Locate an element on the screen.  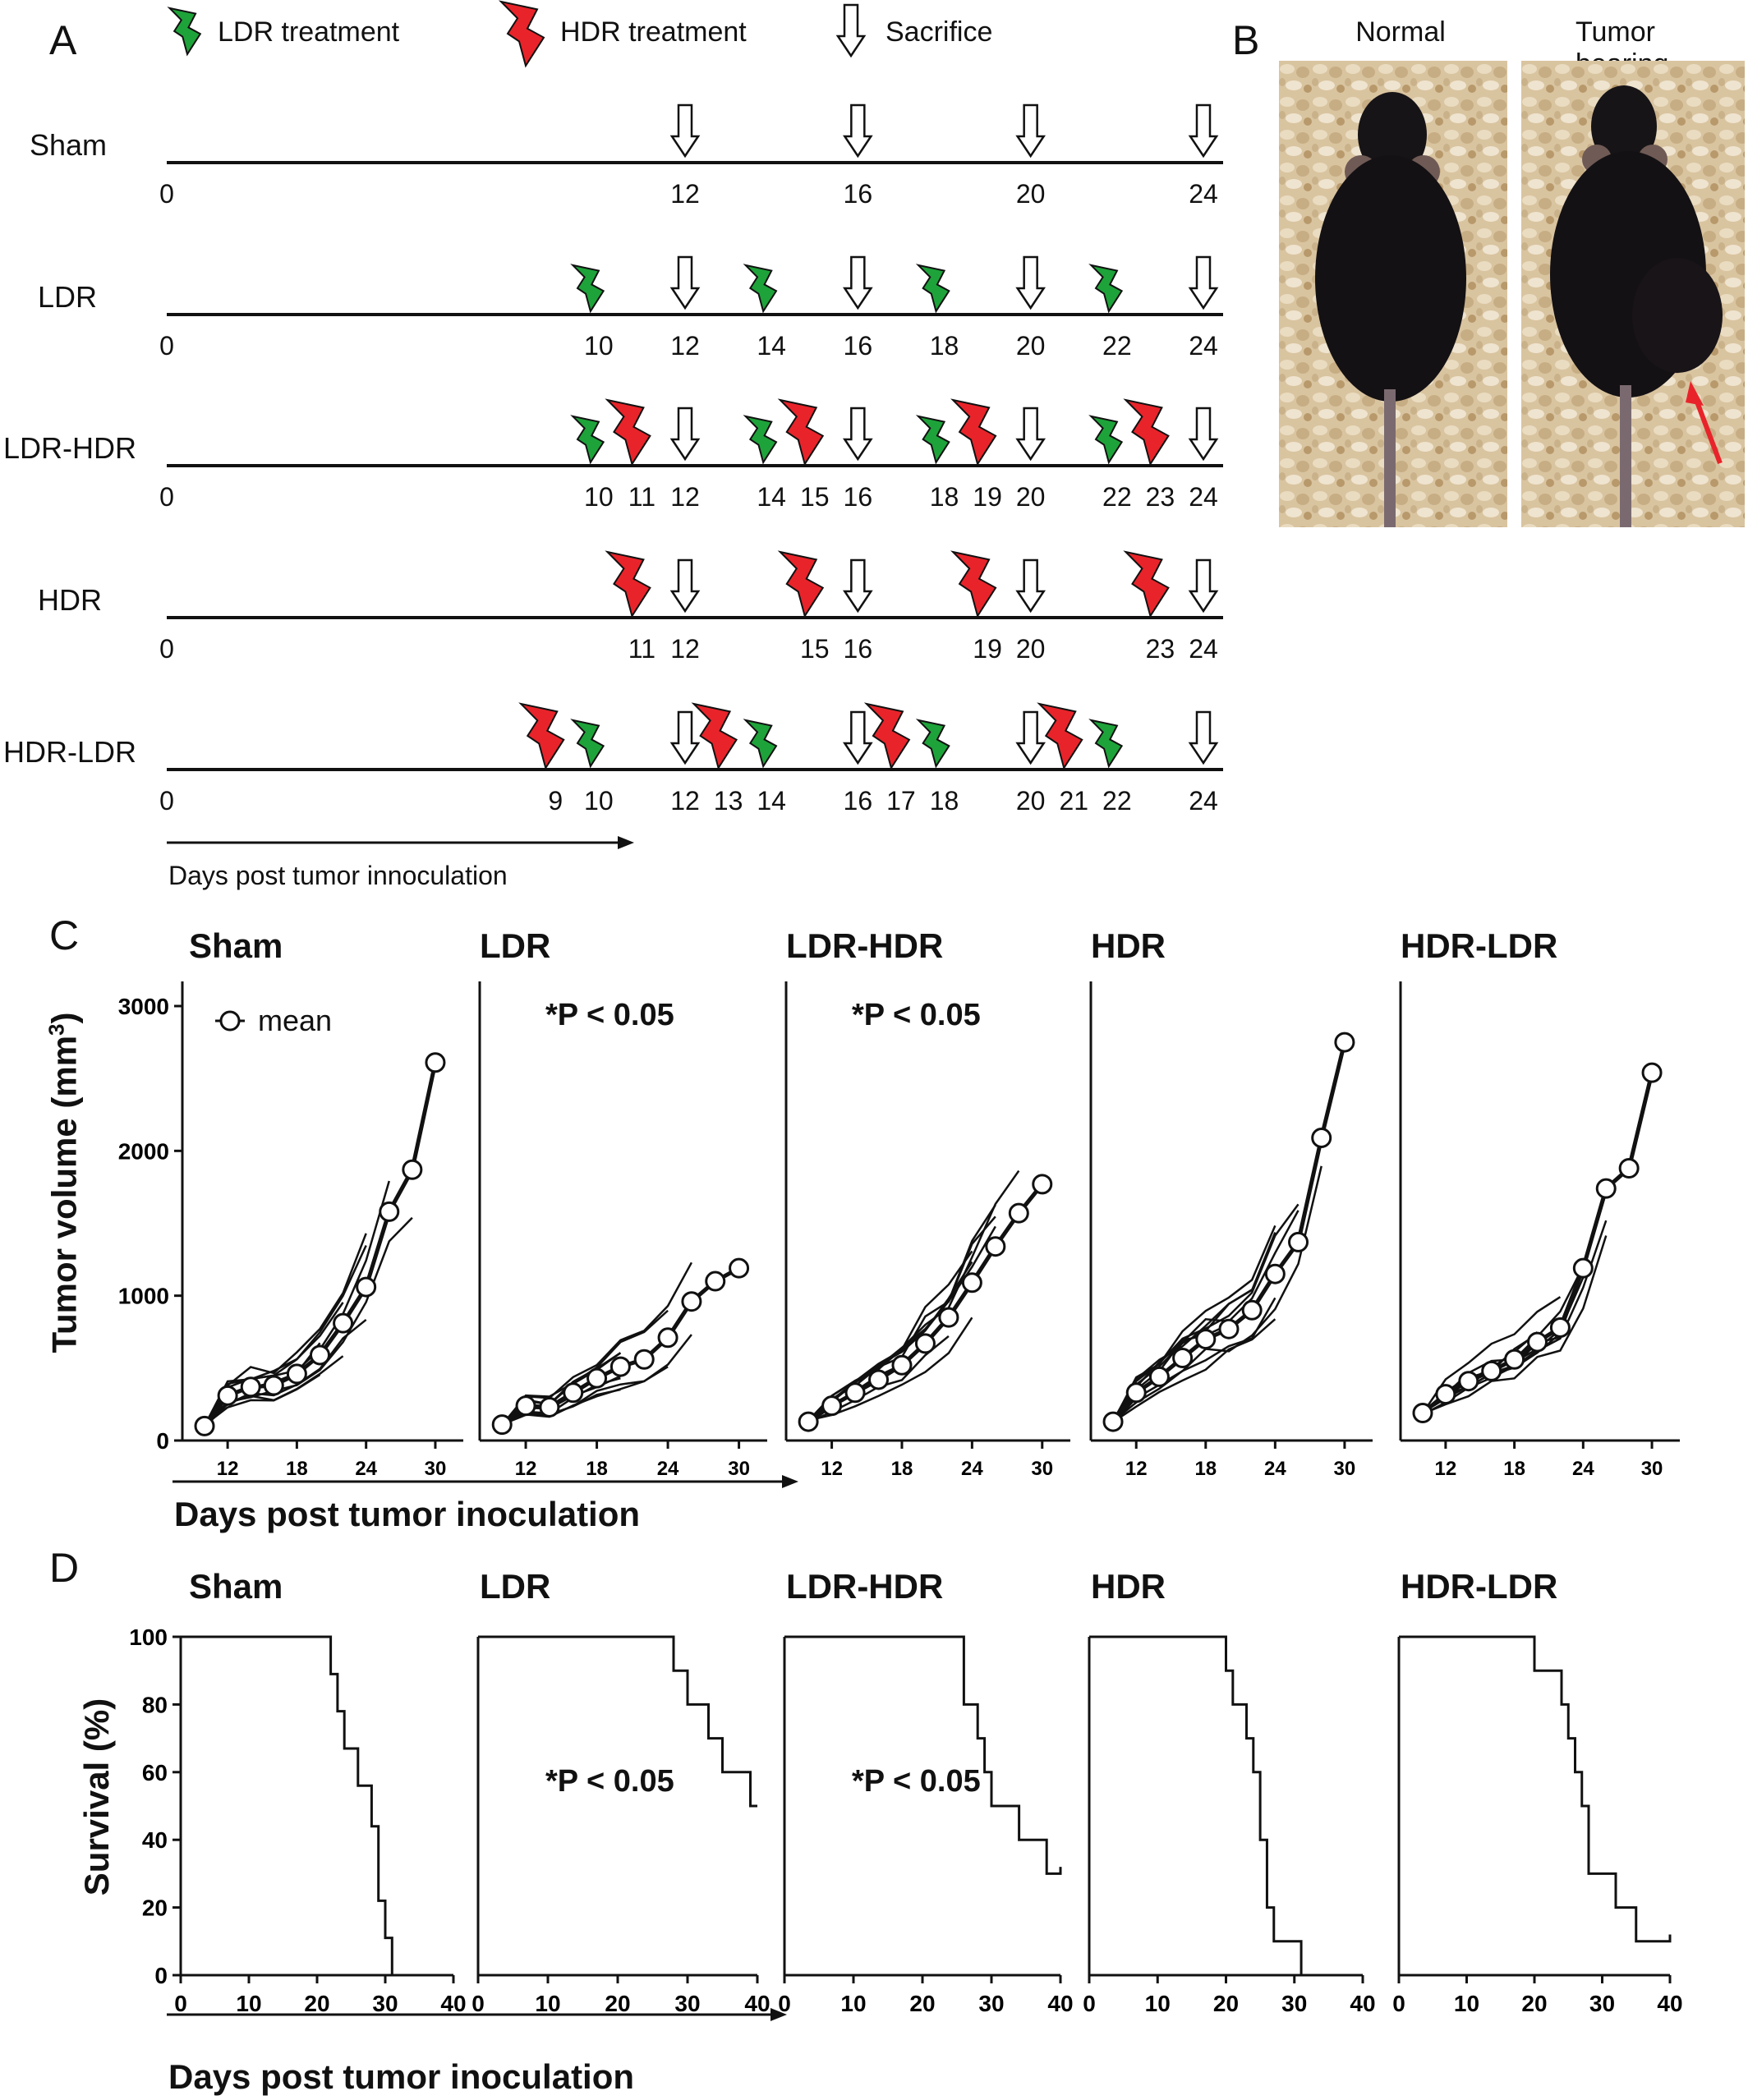
tick-day-14: 14 is located at coordinates (771, 497).